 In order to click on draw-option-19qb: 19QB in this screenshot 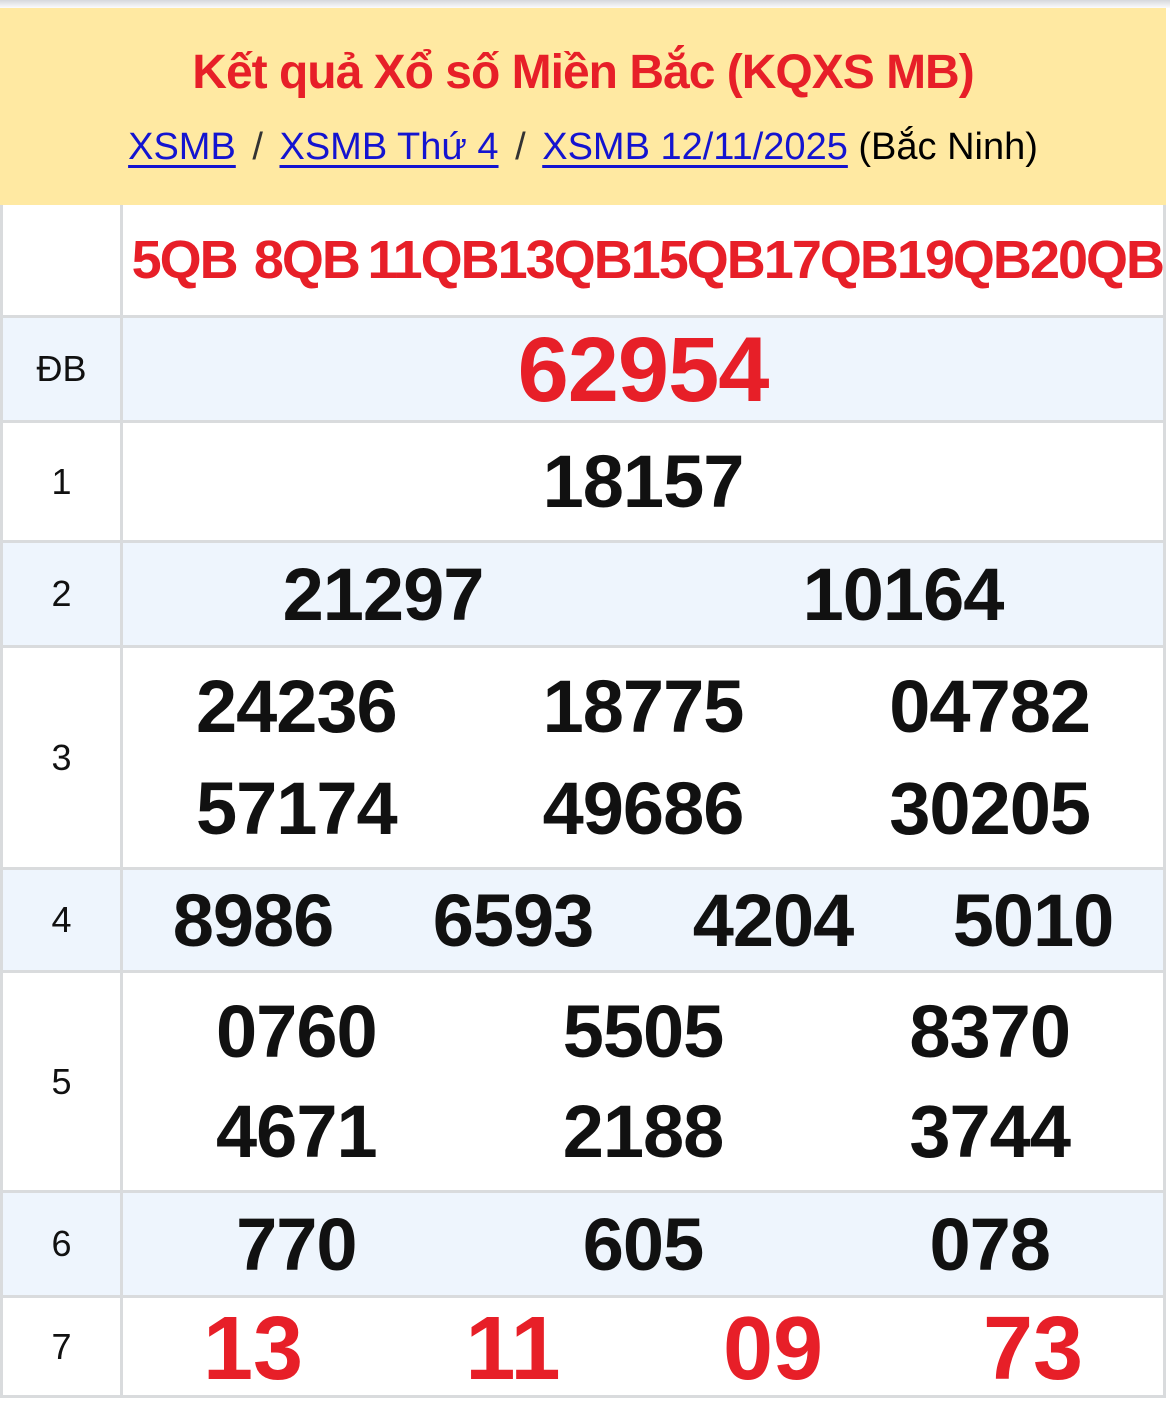, I will do `click(964, 260)`.